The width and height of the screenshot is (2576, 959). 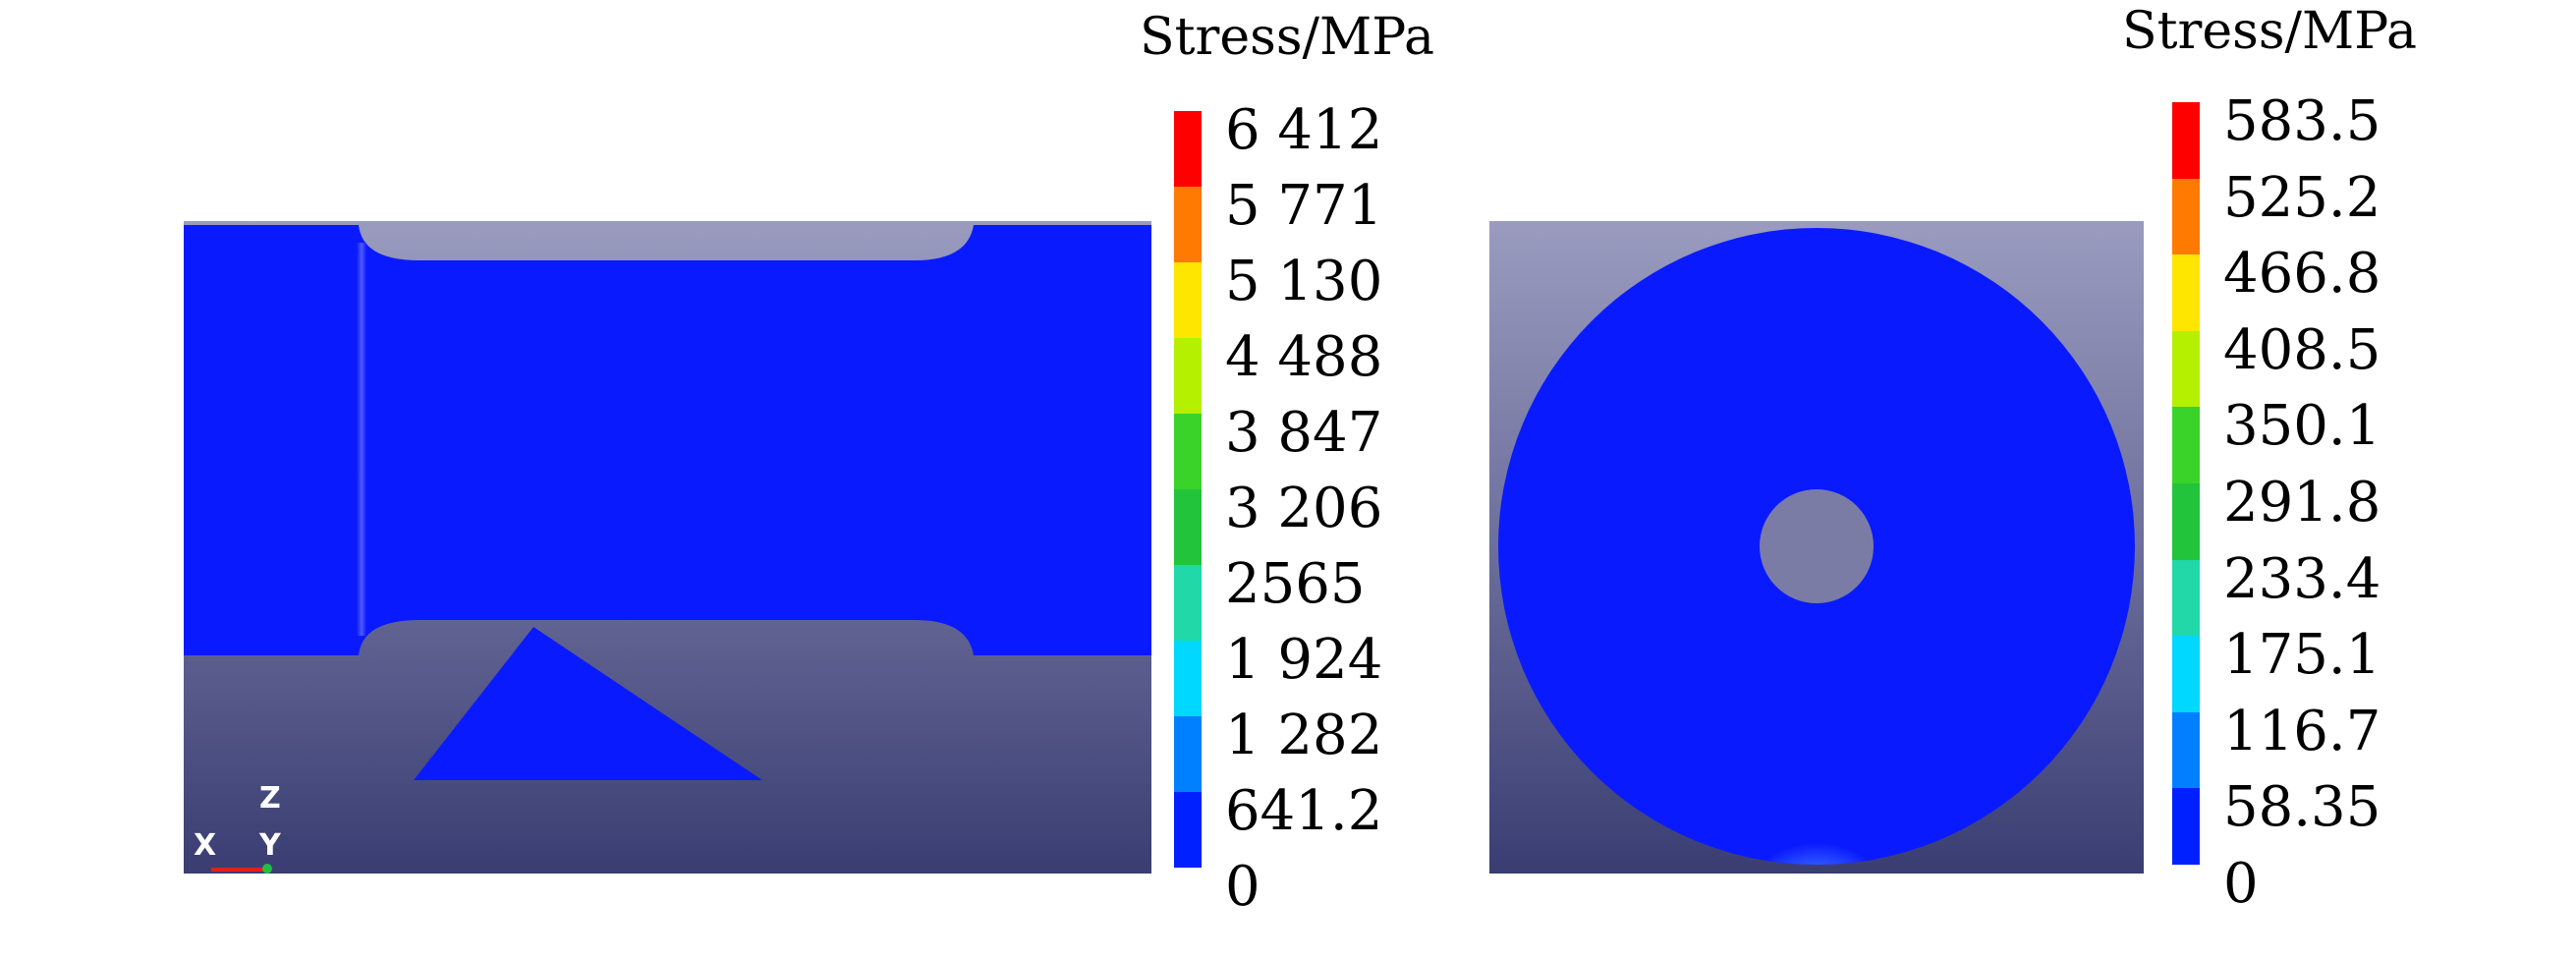 What do you see at coordinates (1304, 660) in the screenshot?
I see `left-colorbar-tick-label: 1 924` at bounding box center [1304, 660].